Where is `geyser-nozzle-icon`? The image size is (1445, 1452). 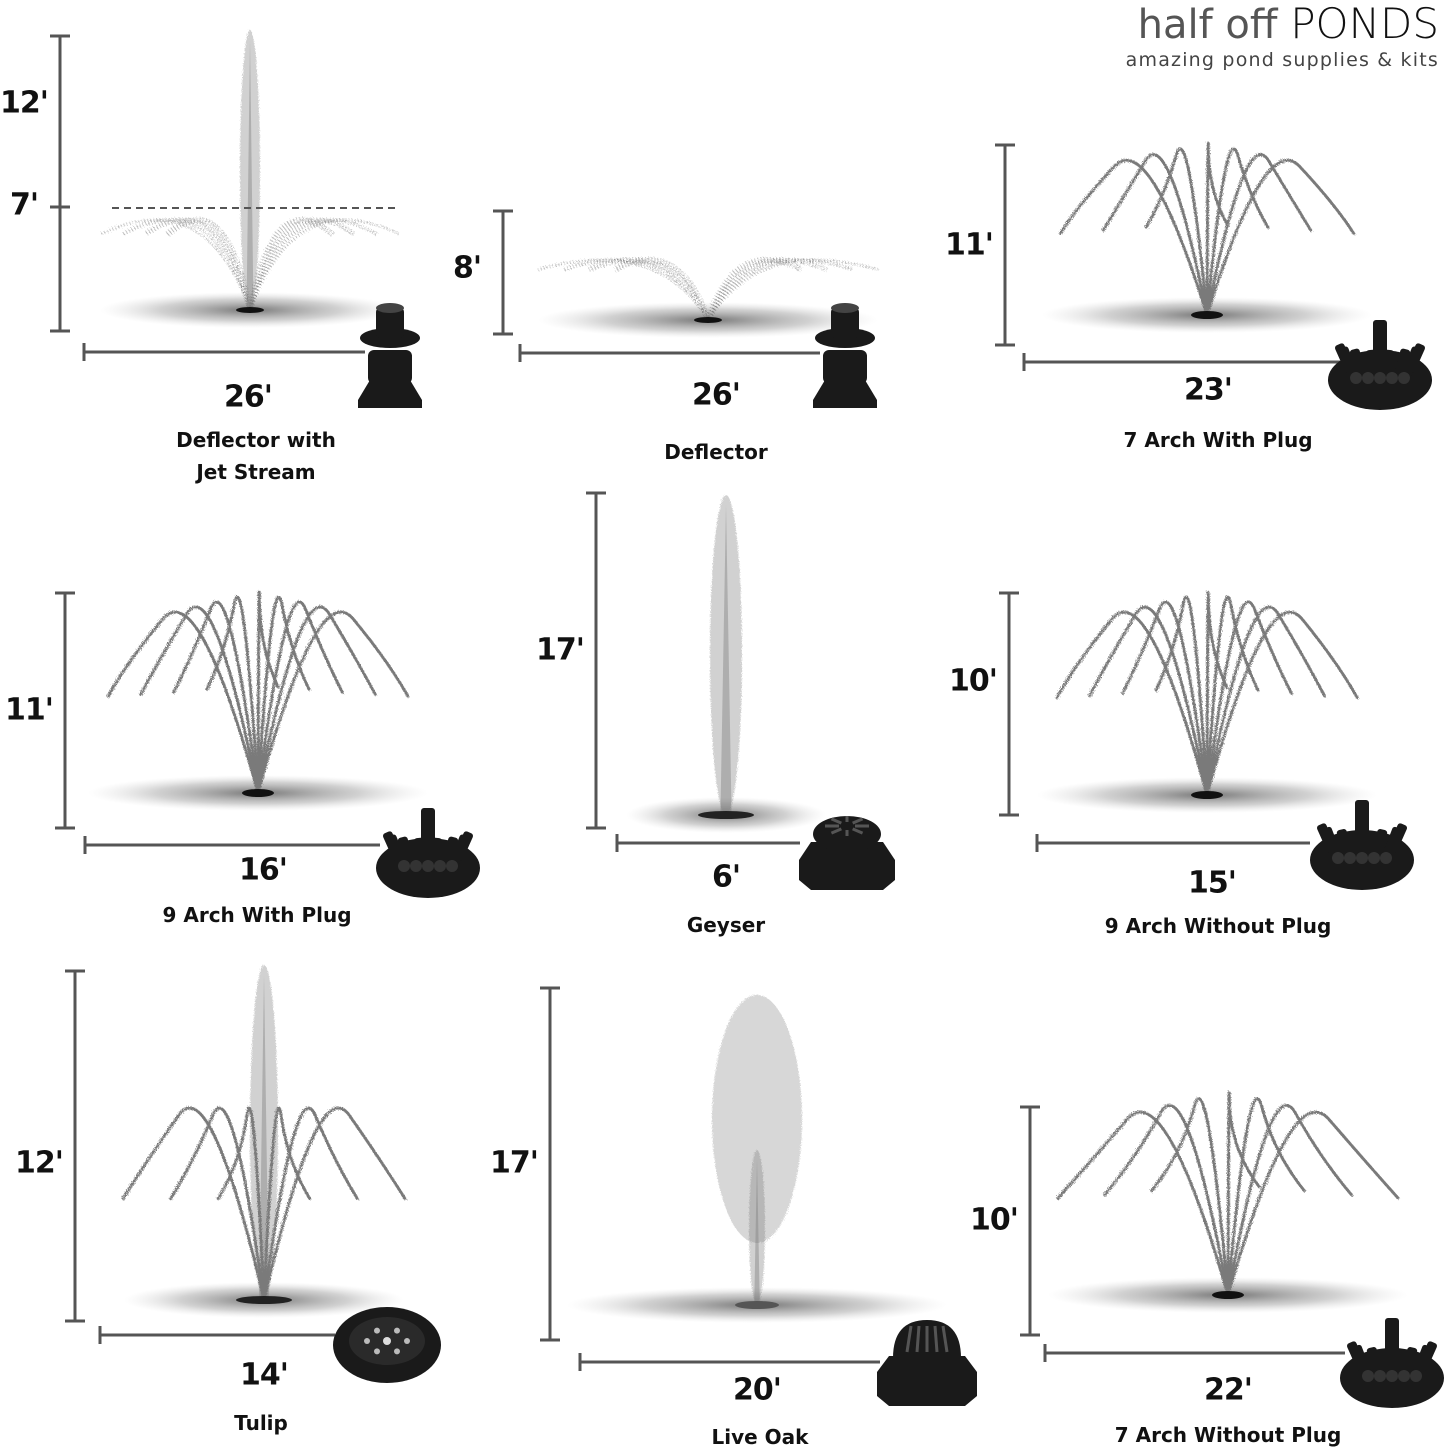 geyser-nozzle-icon is located at coordinates (847, 853).